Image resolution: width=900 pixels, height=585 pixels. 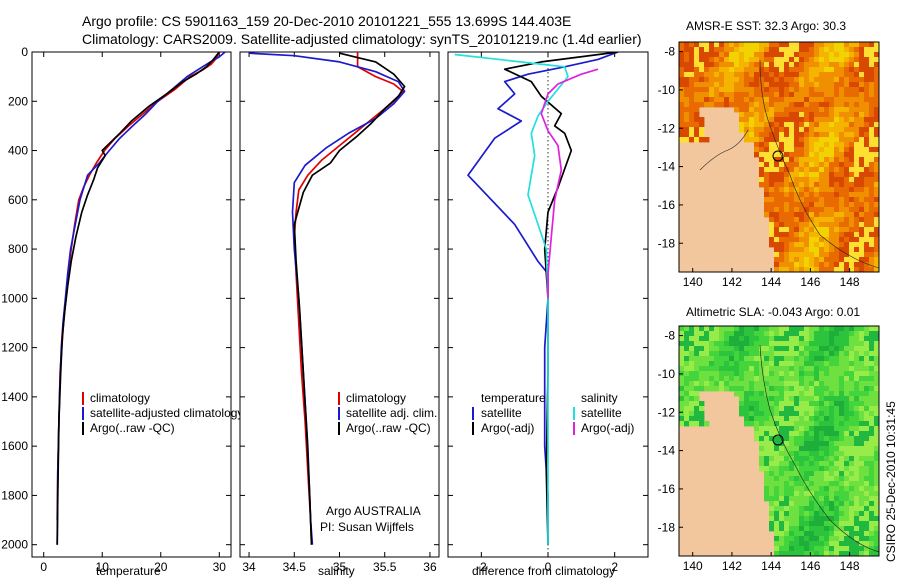 What do you see at coordinates (667, 451) in the screenshot?
I see `map-y-tick-label: -14` at bounding box center [667, 451].